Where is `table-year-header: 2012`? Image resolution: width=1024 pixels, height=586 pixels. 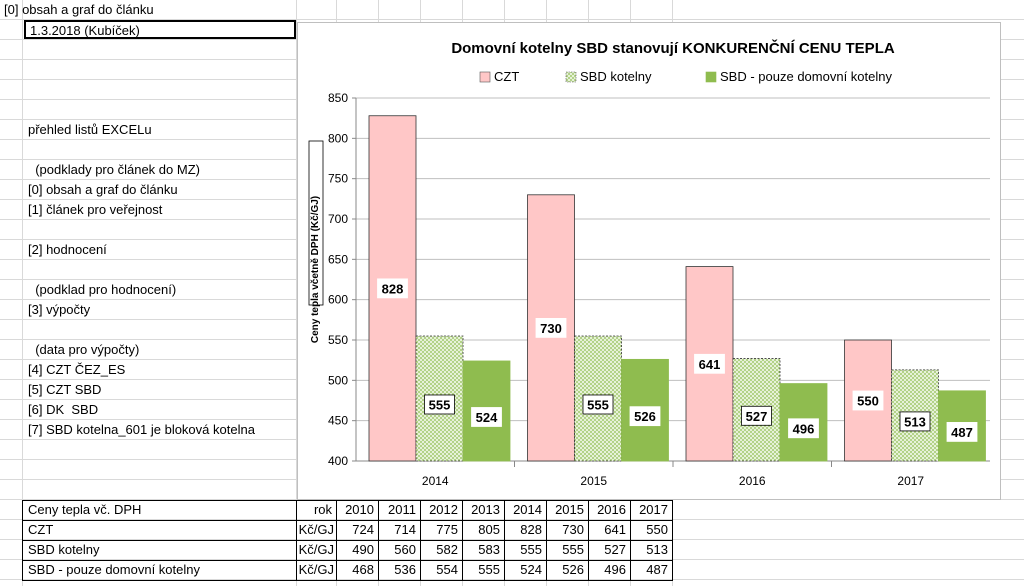
table-year-header: 2012 is located at coordinates (443, 509).